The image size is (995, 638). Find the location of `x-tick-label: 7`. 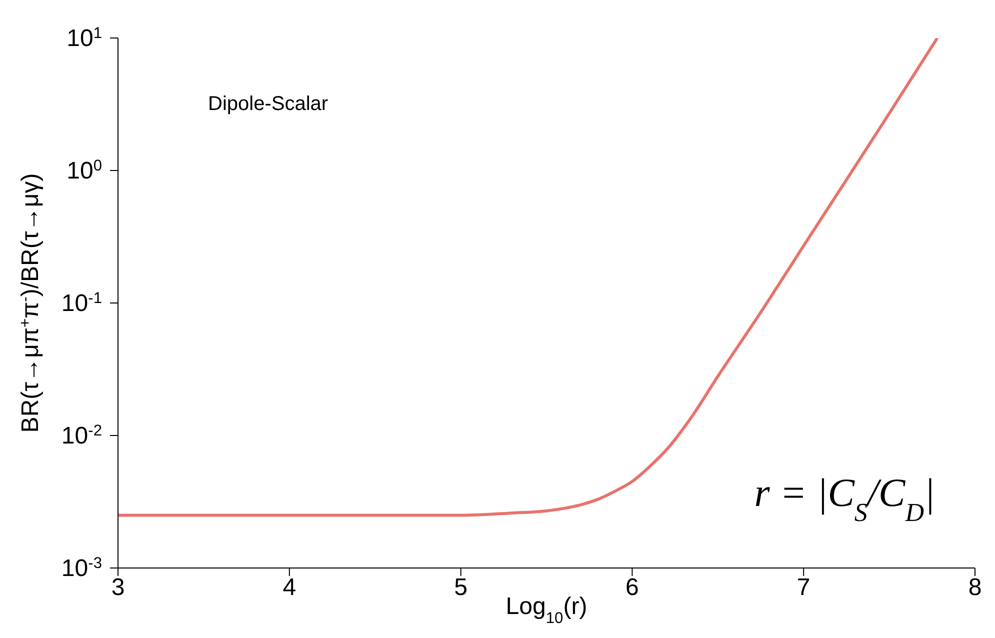

x-tick-label: 7 is located at coordinates (803, 588).